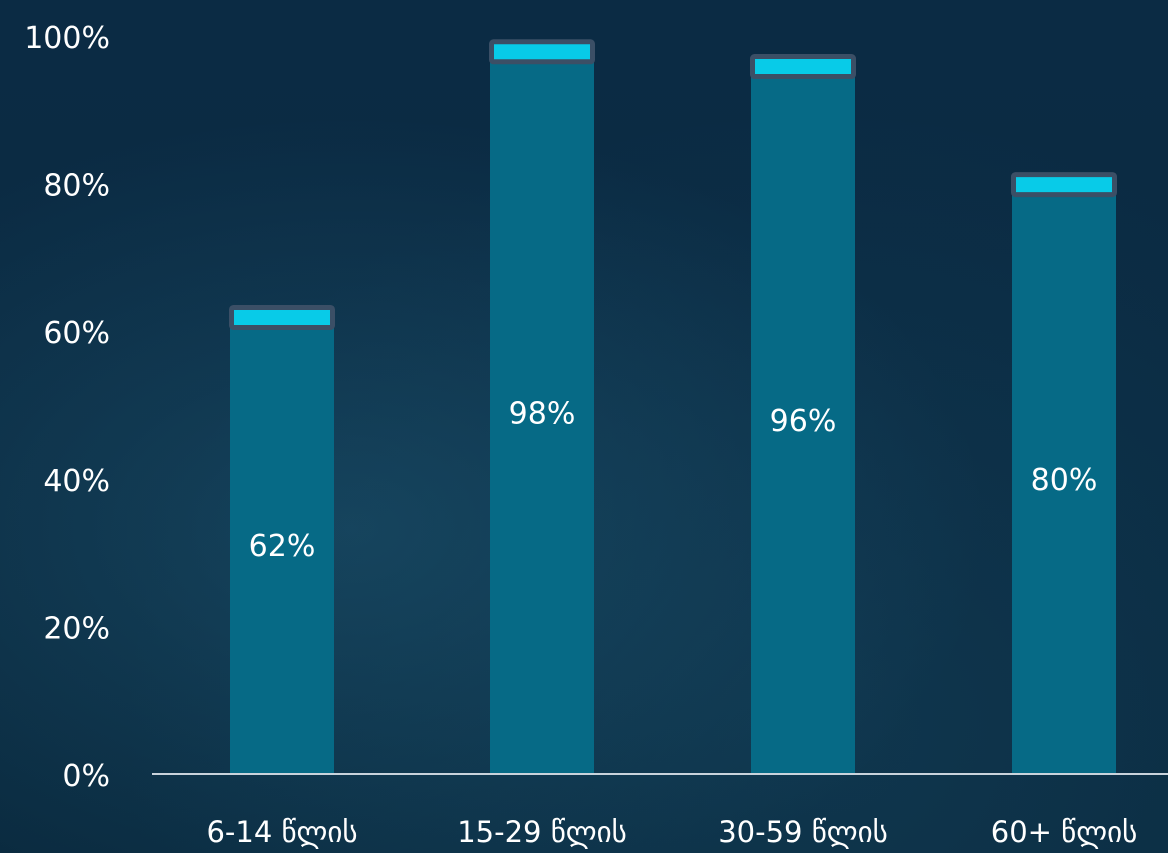 This screenshot has width=1168, height=853. I want to click on data-label: 80%, so click(1064, 480).